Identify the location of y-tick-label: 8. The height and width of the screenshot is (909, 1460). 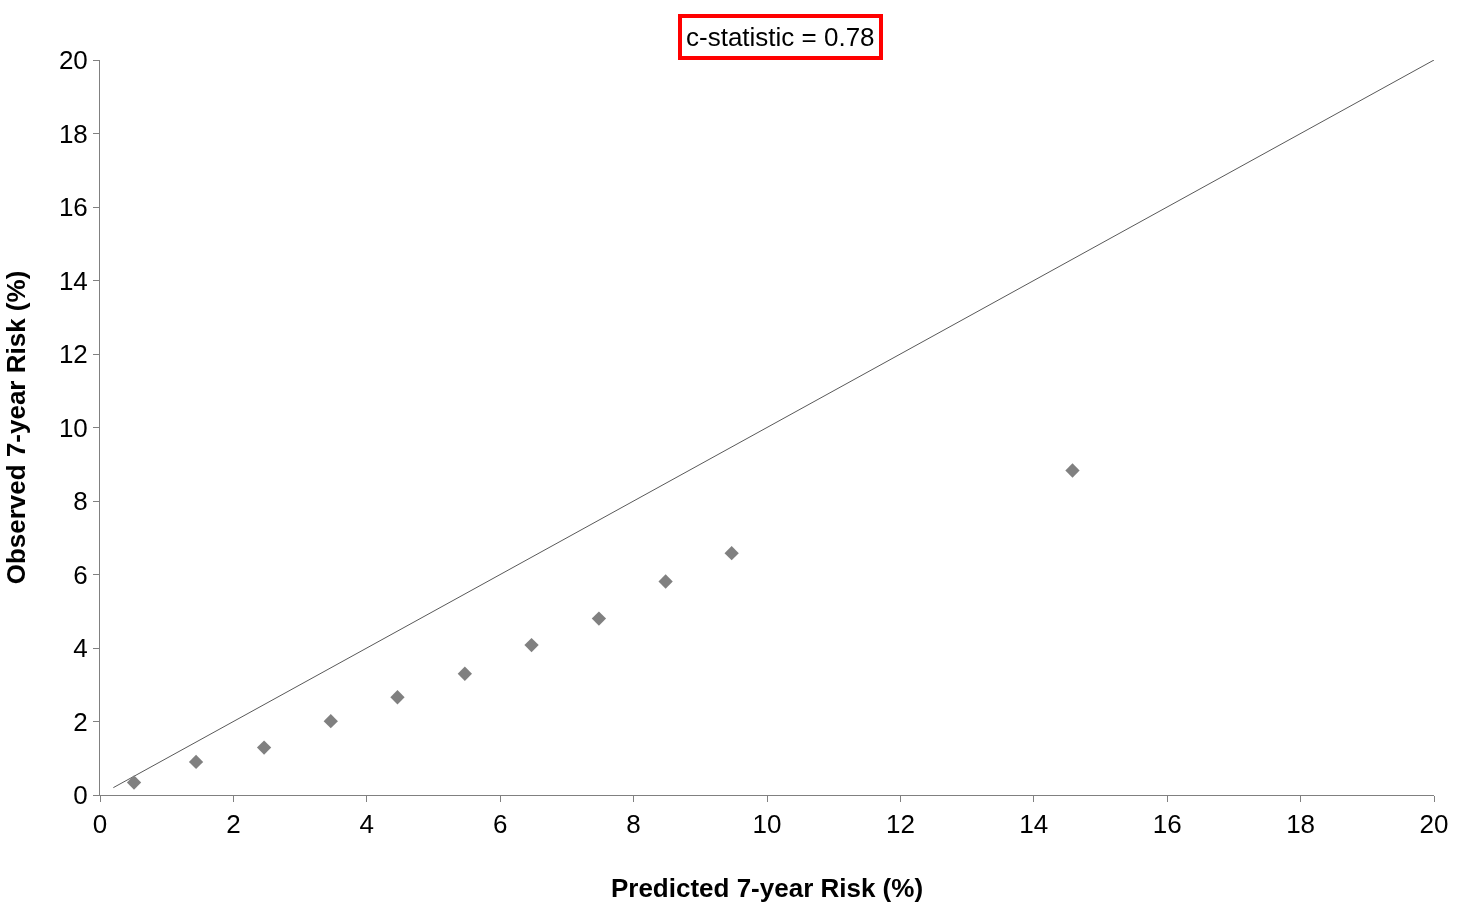
(80, 501).